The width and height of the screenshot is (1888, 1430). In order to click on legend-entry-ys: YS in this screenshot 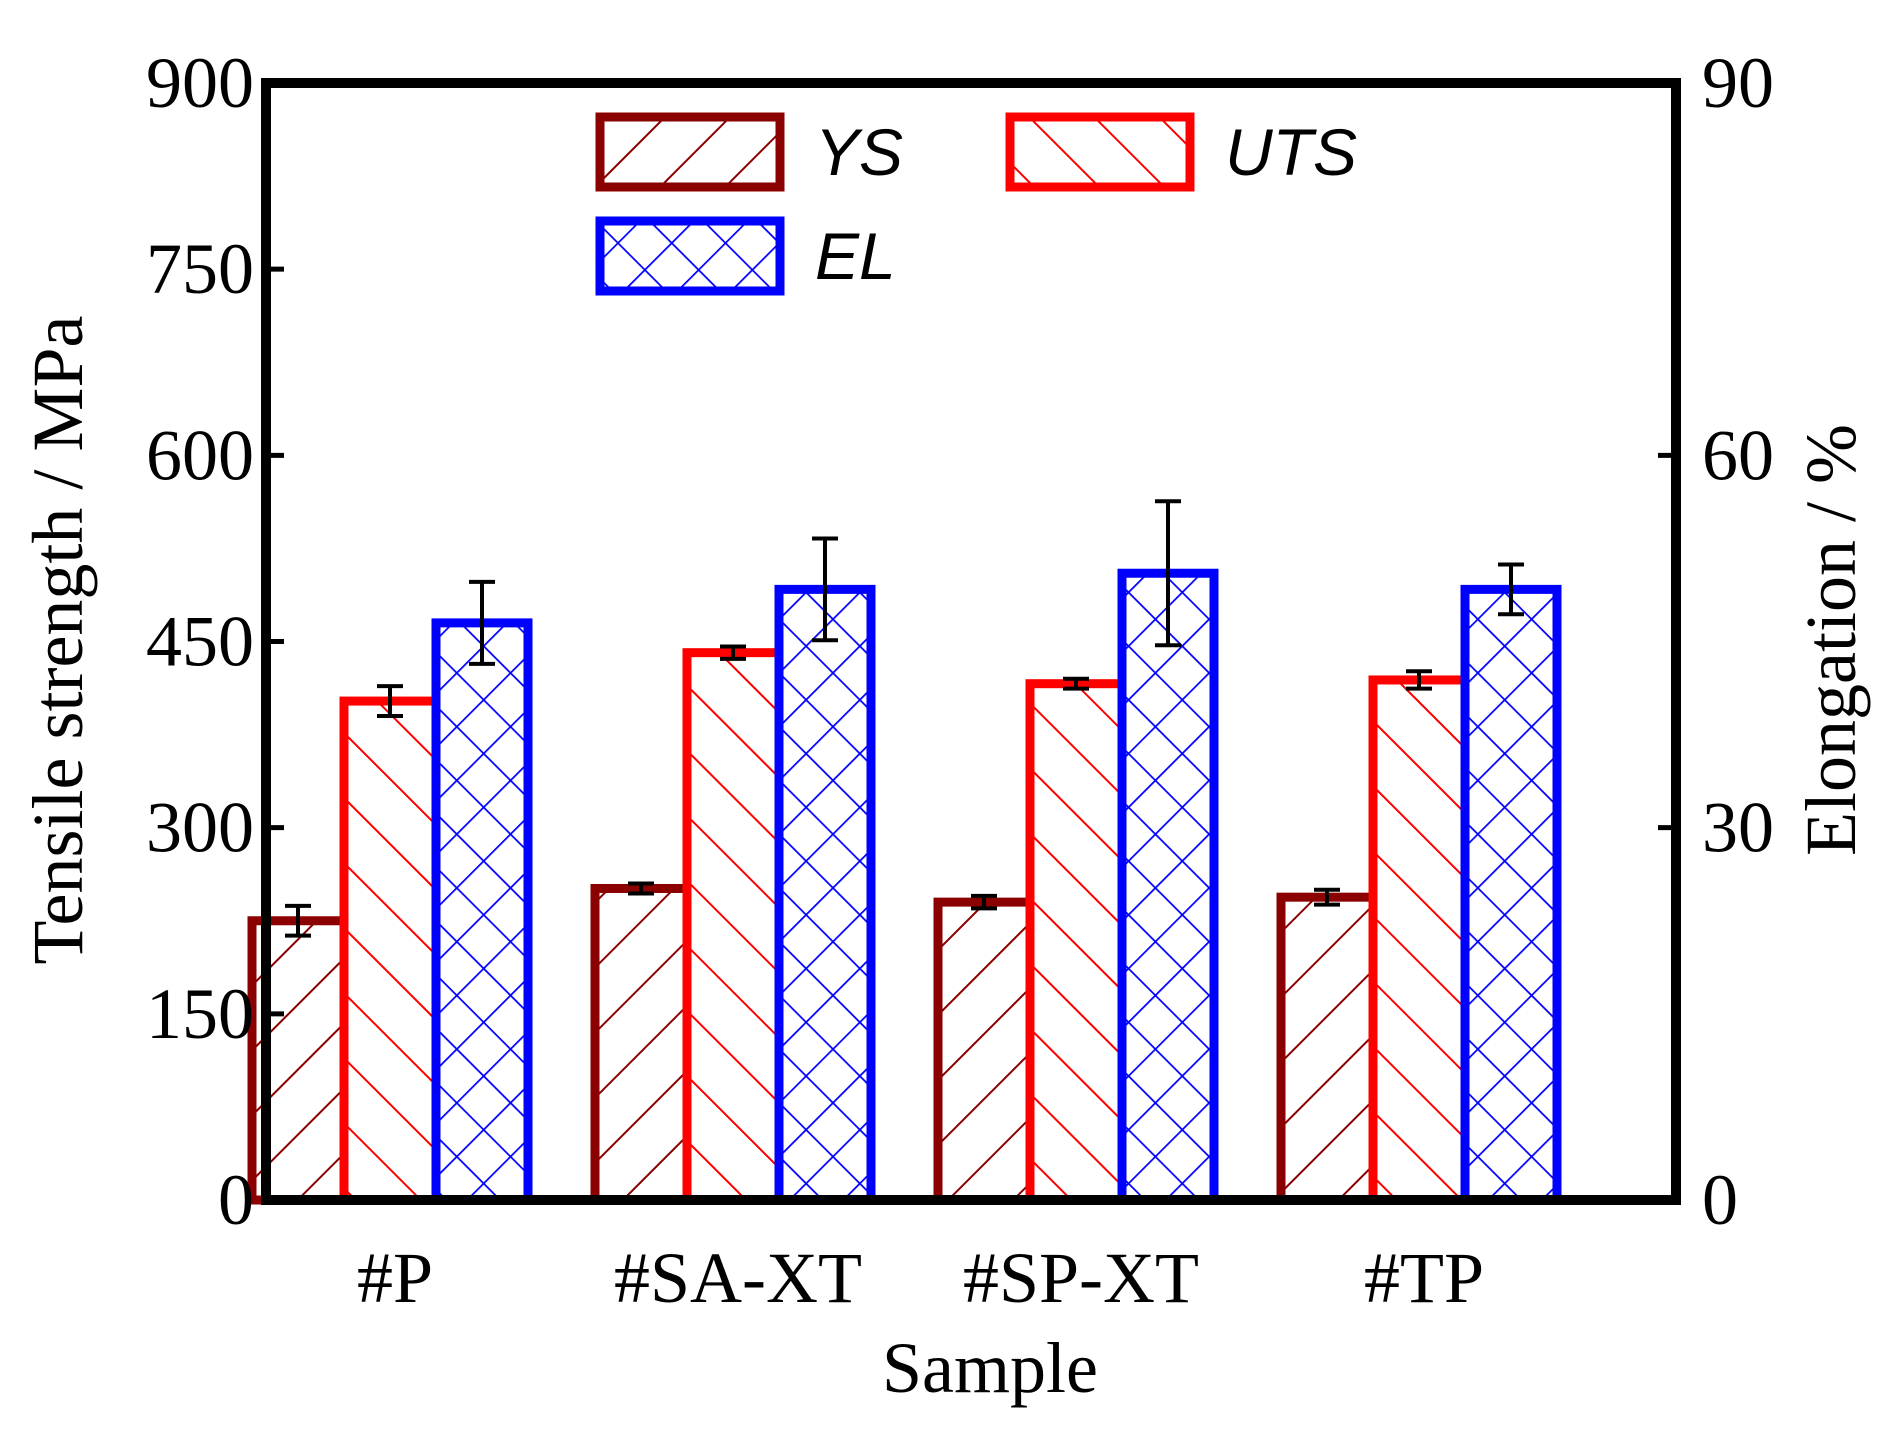, I will do `click(749, 152)`.